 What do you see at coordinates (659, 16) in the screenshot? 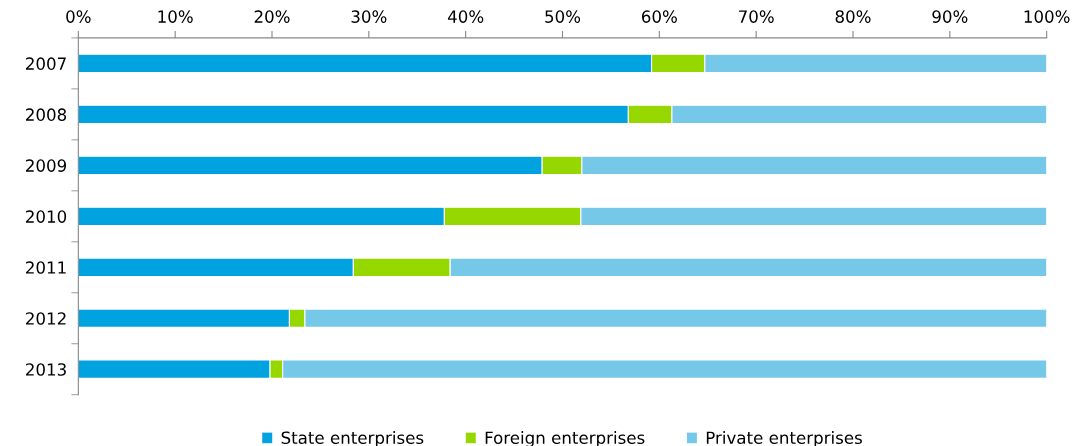
I see `x-tick-label: 60%` at bounding box center [659, 16].